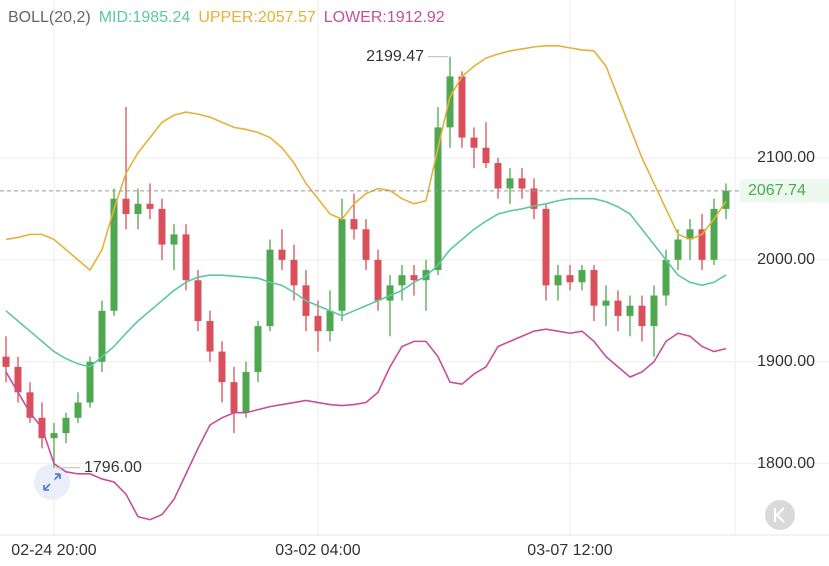  What do you see at coordinates (786, 463) in the screenshot?
I see `y-tick-label: 1800.00` at bounding box center [786, 463].